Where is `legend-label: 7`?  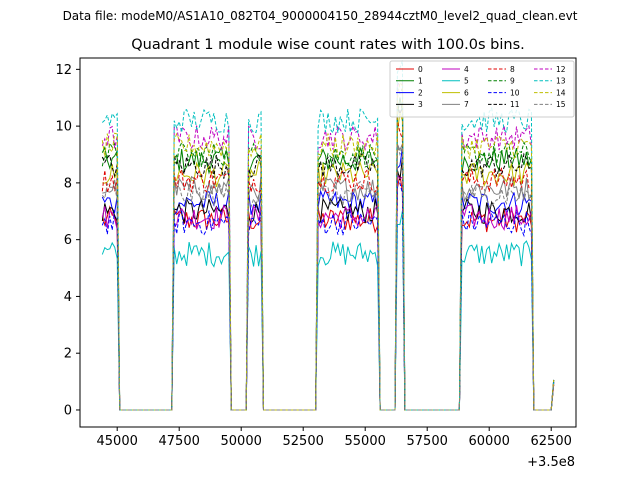 legend-label: 7 is located at coordinates (466, 104).